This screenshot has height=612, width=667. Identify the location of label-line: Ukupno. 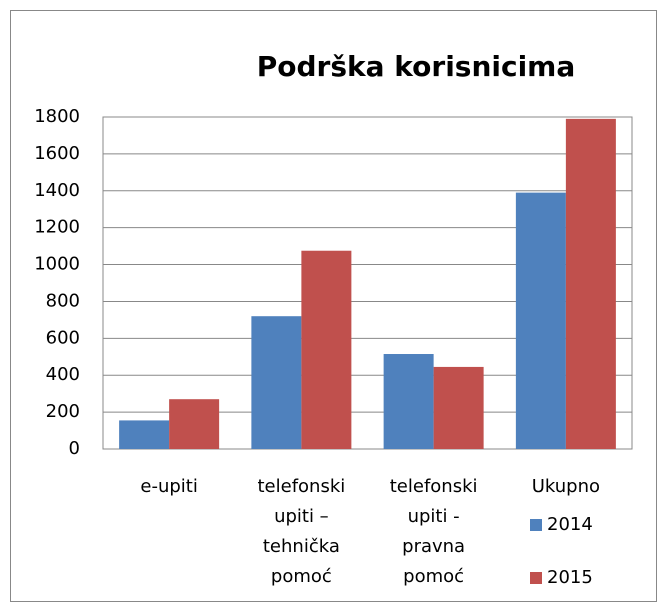
(566, 486).